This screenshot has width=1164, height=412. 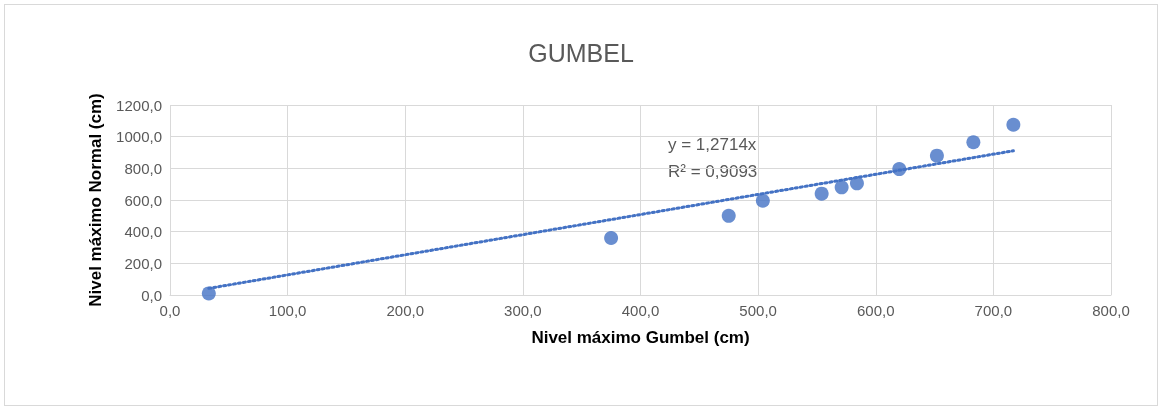 What do you see at coordinates (143, 200) in the screenshot?
I see `y-tick-label: 600,0` at bounding box center [143, 200].